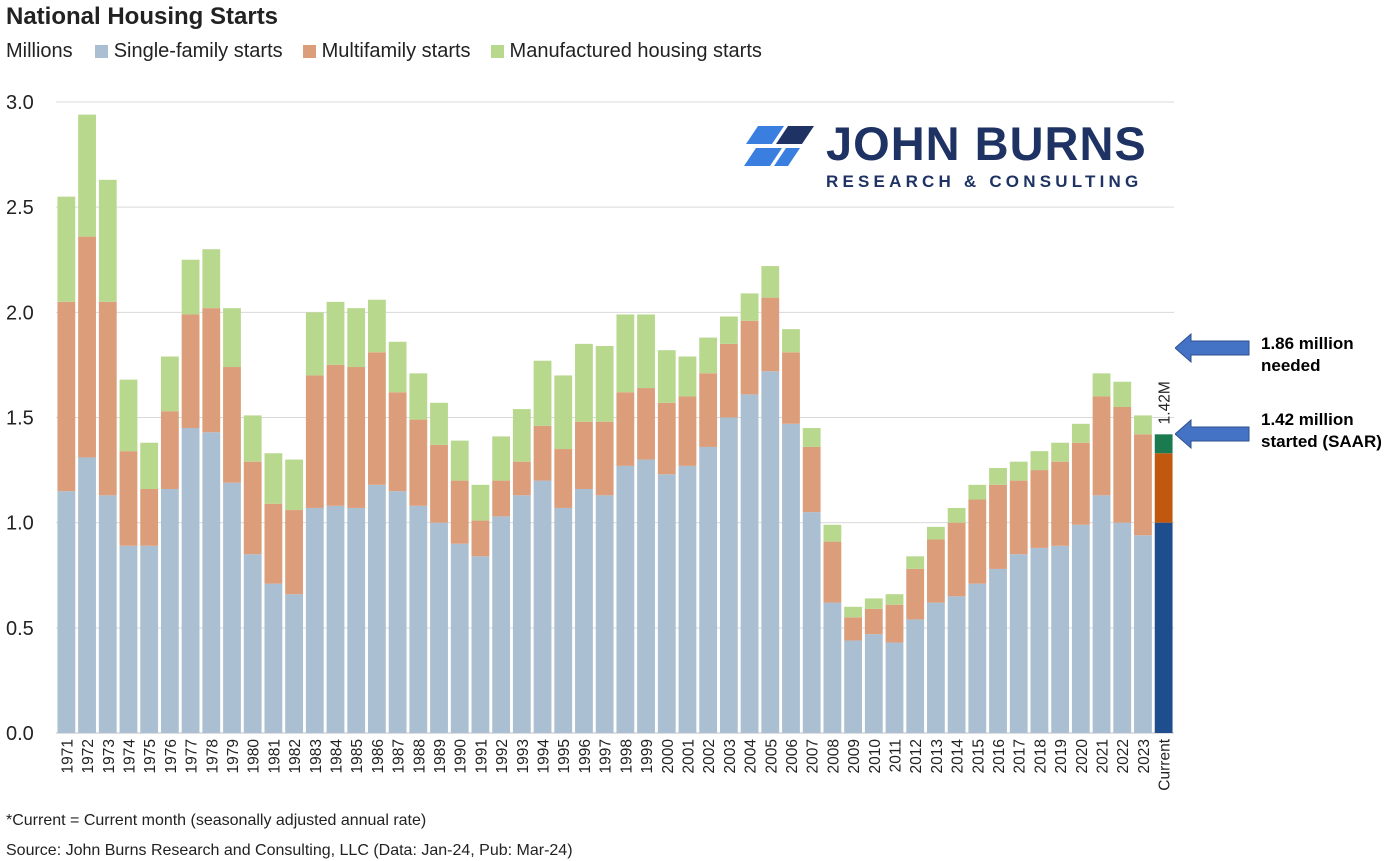 The width and height of the screenshot is (1396, 861). What do you see at coordinates (832, 572) in the screenshot?
I see `bar-multifamily-2008` at bounding box center [832, 572].